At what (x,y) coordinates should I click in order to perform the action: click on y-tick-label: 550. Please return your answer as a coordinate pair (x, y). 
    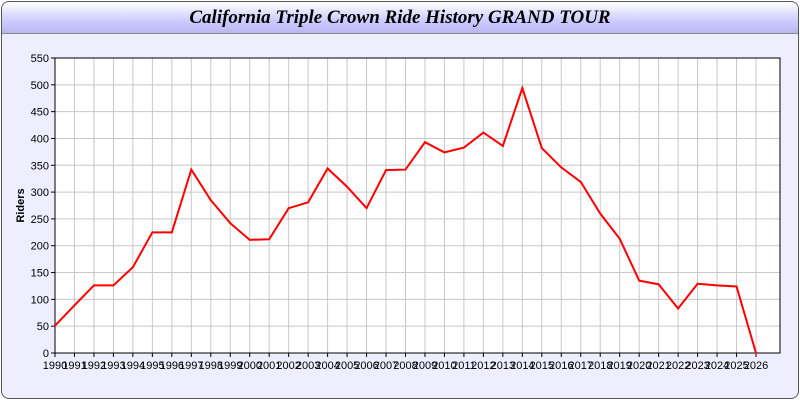
    Looking at the image, I should click on (40, 59).